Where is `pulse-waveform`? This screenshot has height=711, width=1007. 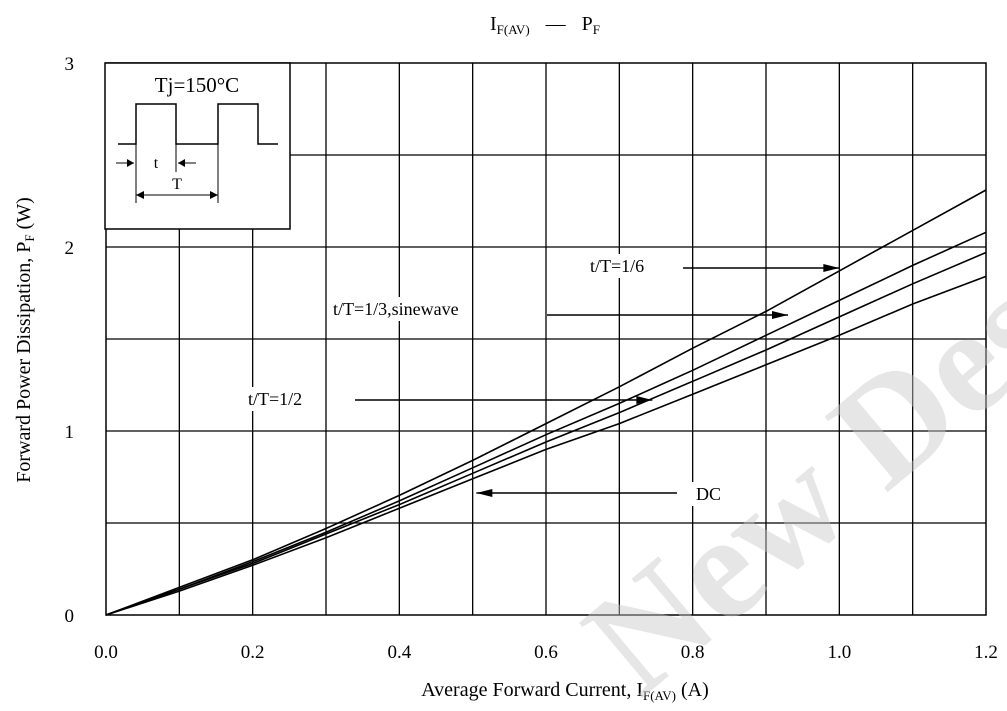 pulse-waveform is located at coordinates (198, 124).